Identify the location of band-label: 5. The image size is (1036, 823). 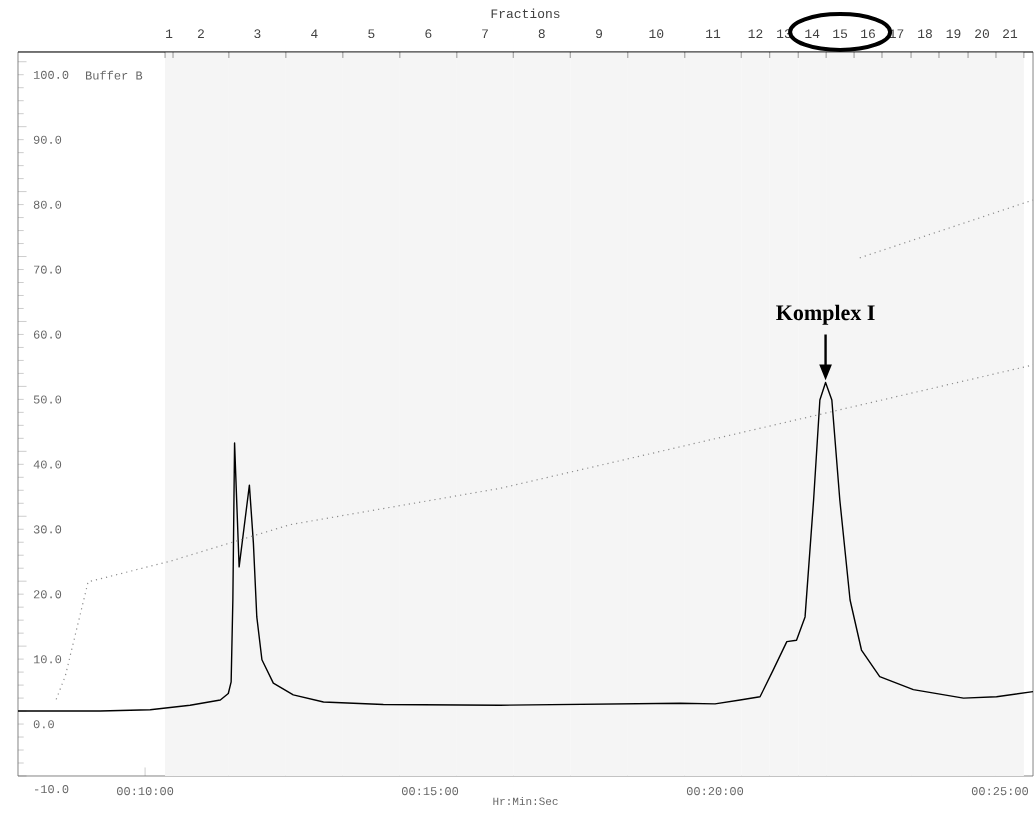
(371, 34).